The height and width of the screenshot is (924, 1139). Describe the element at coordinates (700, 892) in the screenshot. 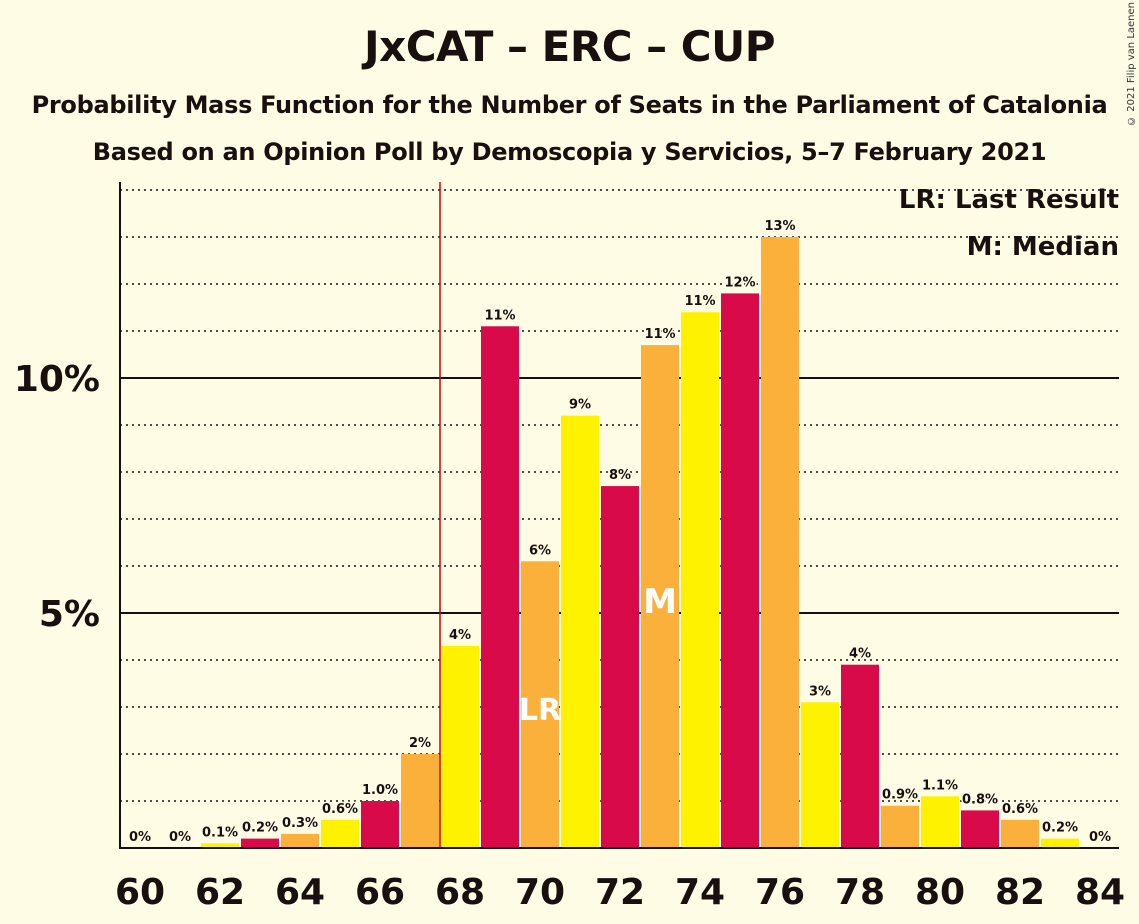

I see `x-tick-label: 74` at that location.